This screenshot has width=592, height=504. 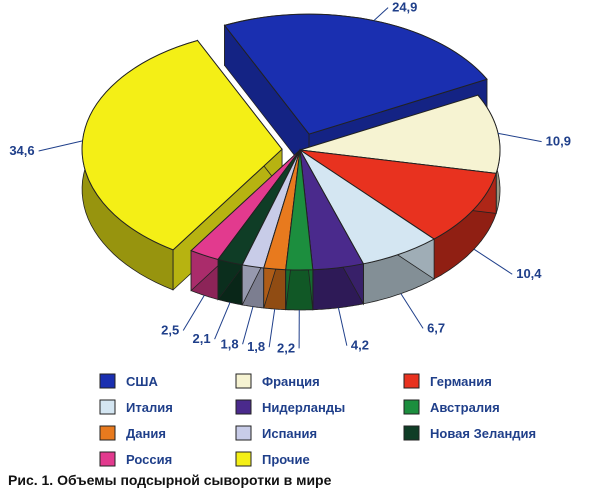 What do you see at coordinates (558, 141) in the screenshot?
I see `value-label-франция: 10,9` at bounding box center [558, 141].